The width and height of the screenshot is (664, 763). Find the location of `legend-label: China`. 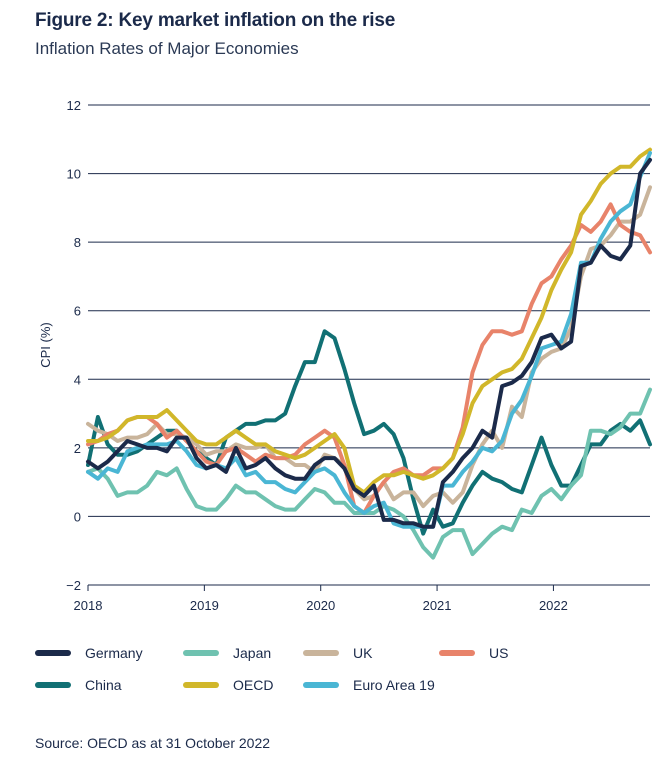

legend-label: China is located at coordinates (103, 685).